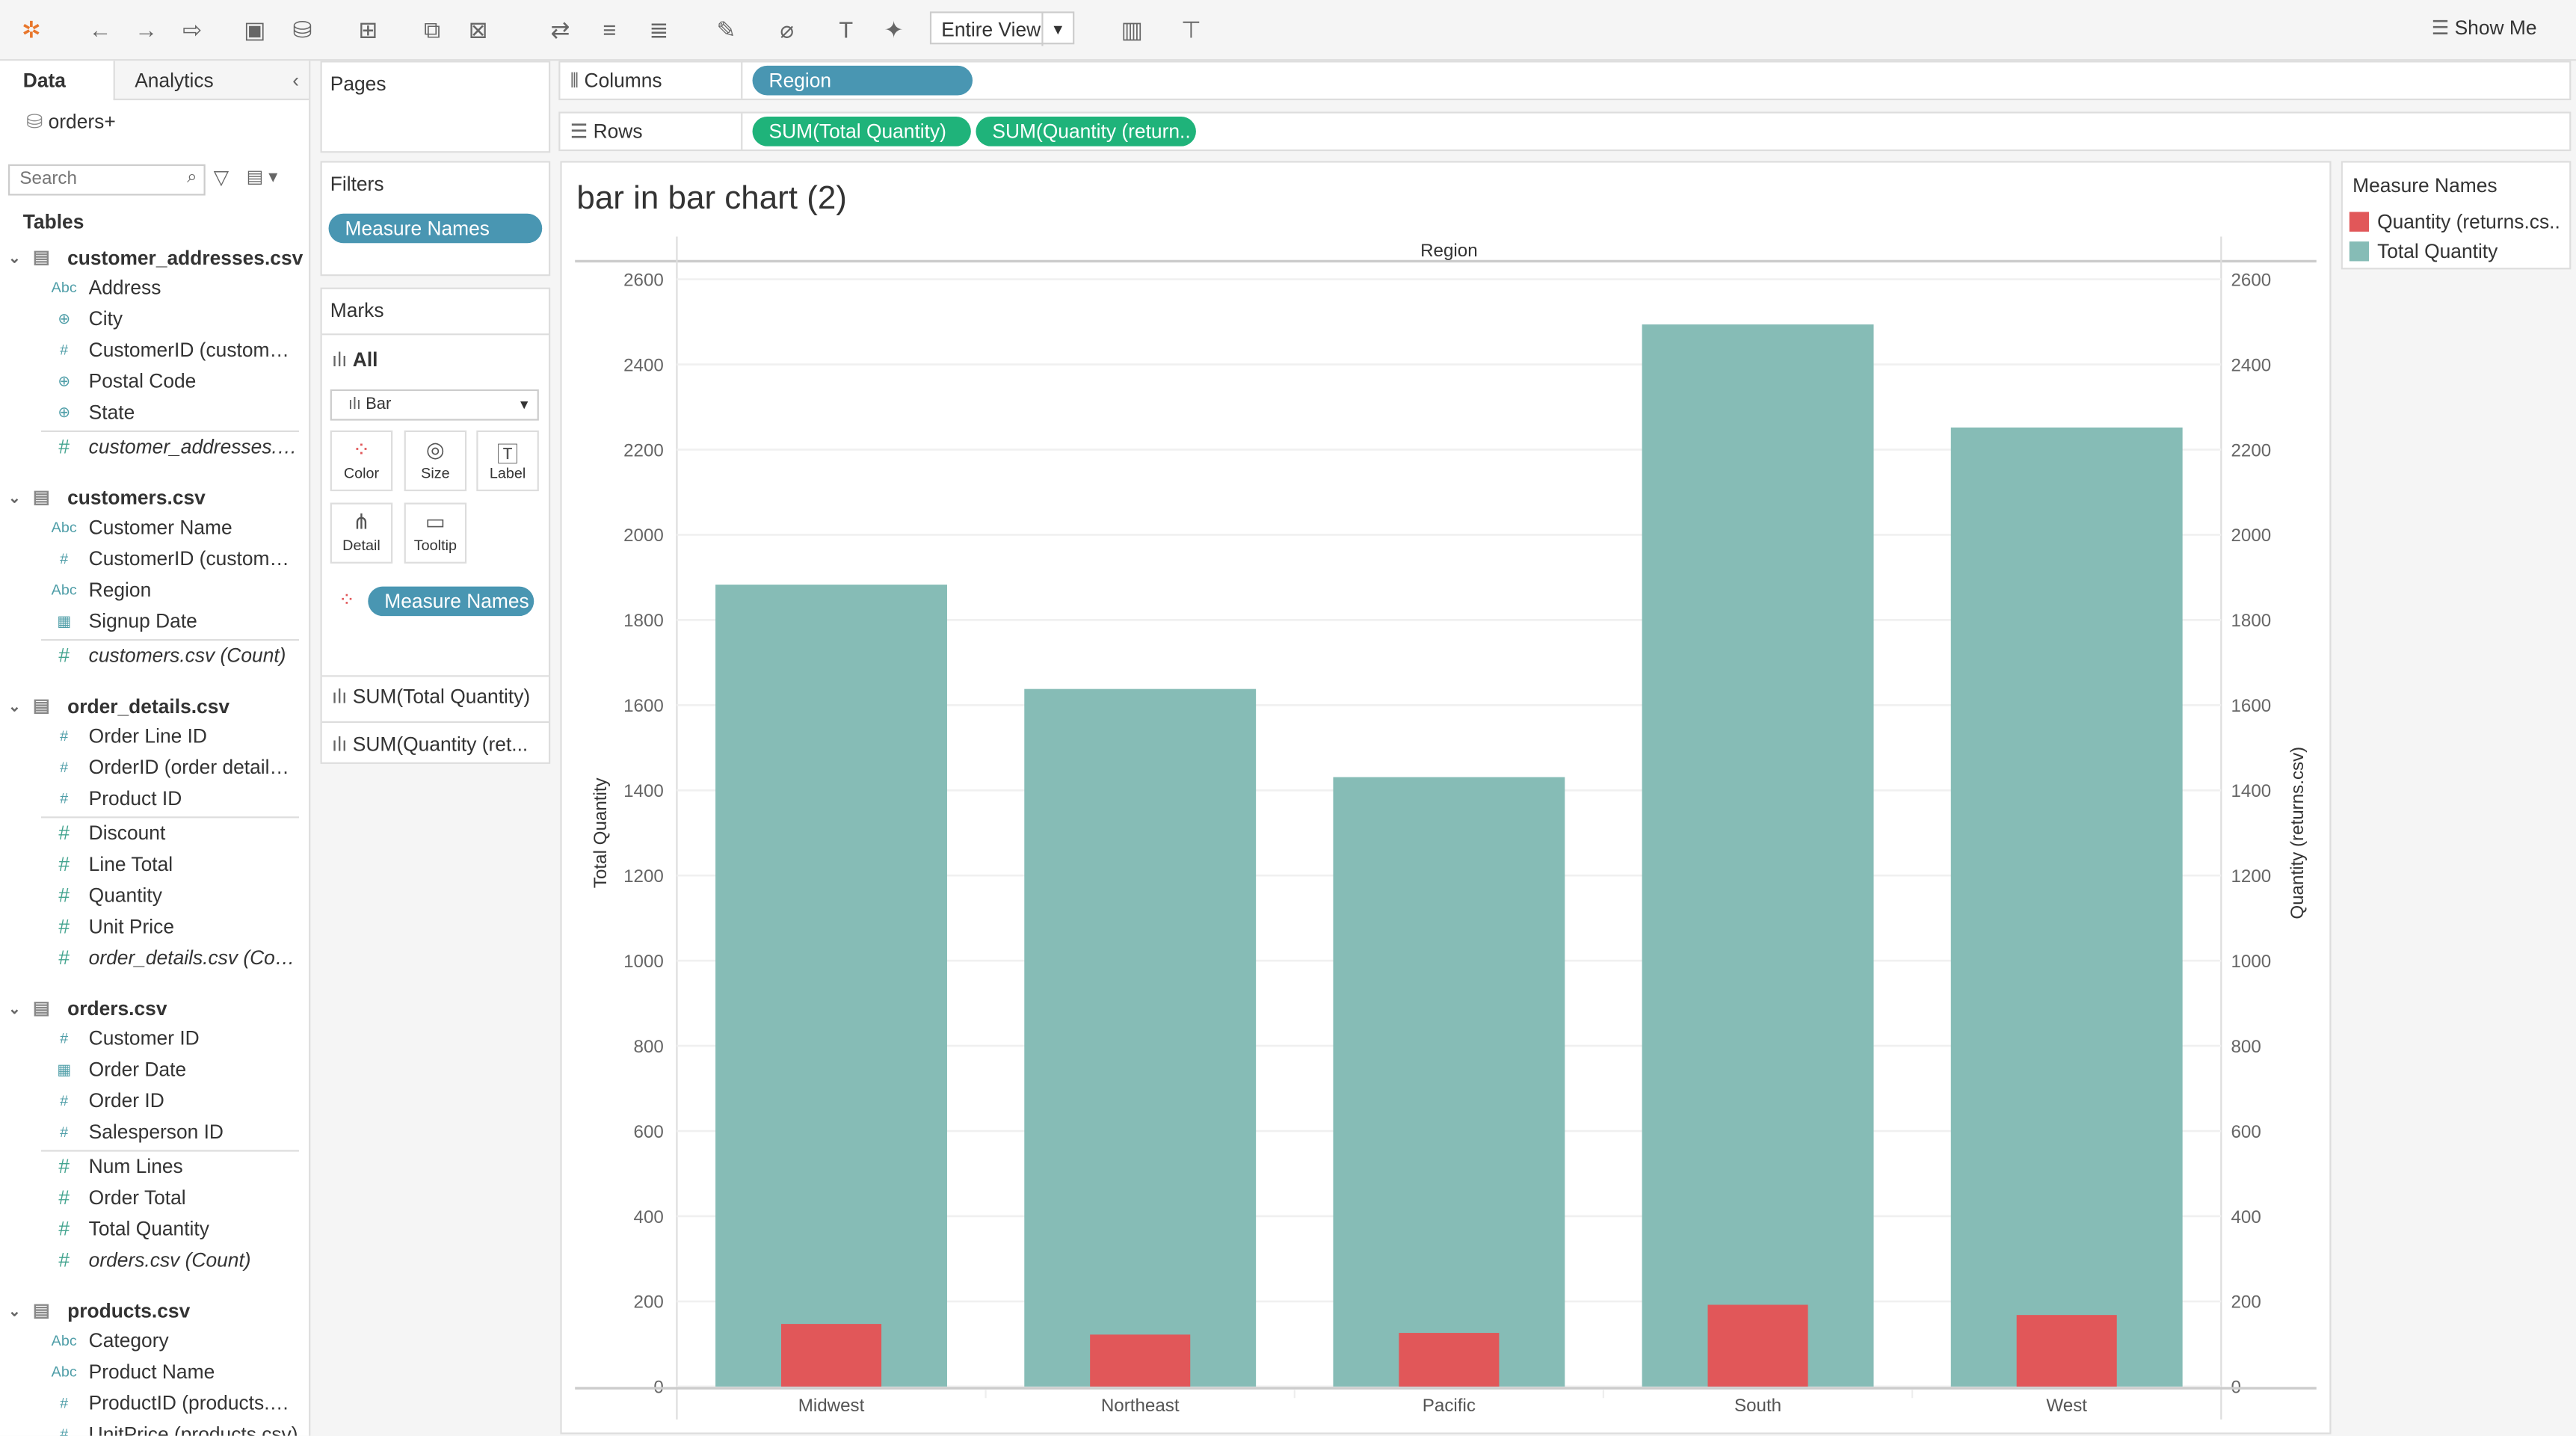 Image resolution: width=2576 pixels, height=1436 pixels. What do you see at coordinates (41, 497) in the screenshot?
I see `table-icon: ▤` at bounding box center [41, 497].